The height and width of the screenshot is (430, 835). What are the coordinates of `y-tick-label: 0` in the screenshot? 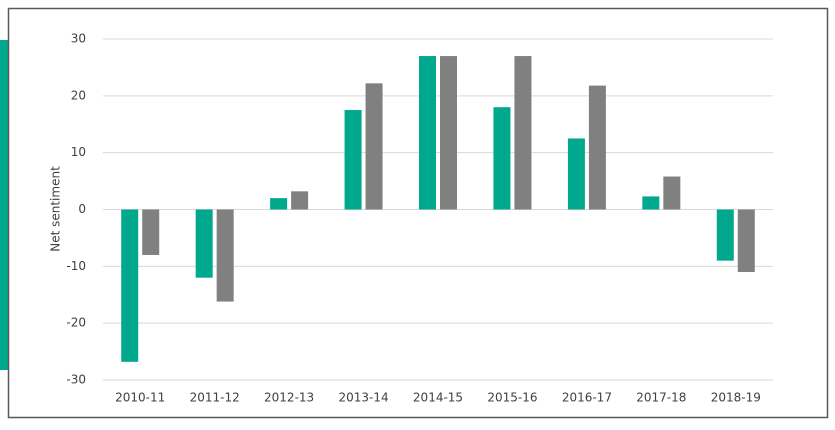 It's located at (82, 209).